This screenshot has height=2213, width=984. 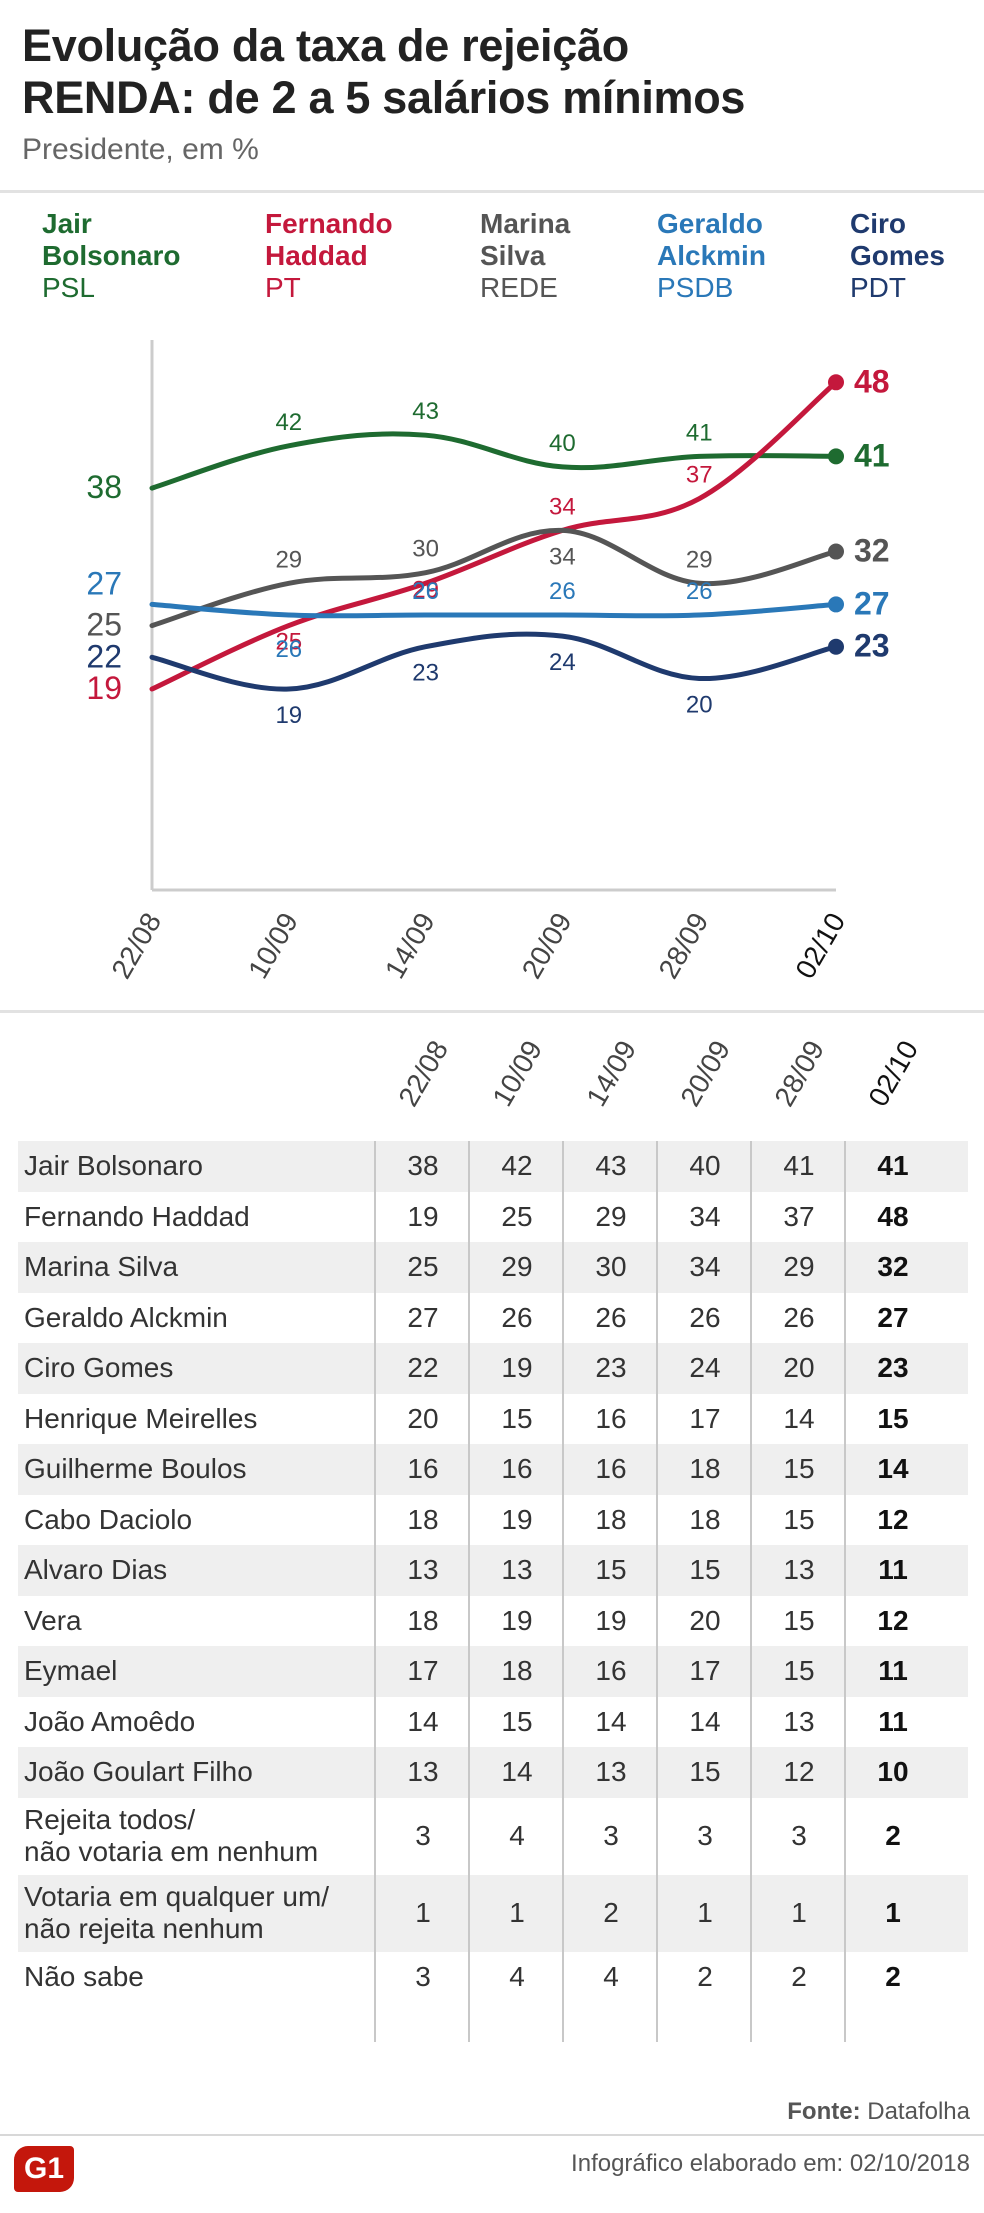 I want to click on legend-name-line2: Gomes, so click(x=897, y=255).